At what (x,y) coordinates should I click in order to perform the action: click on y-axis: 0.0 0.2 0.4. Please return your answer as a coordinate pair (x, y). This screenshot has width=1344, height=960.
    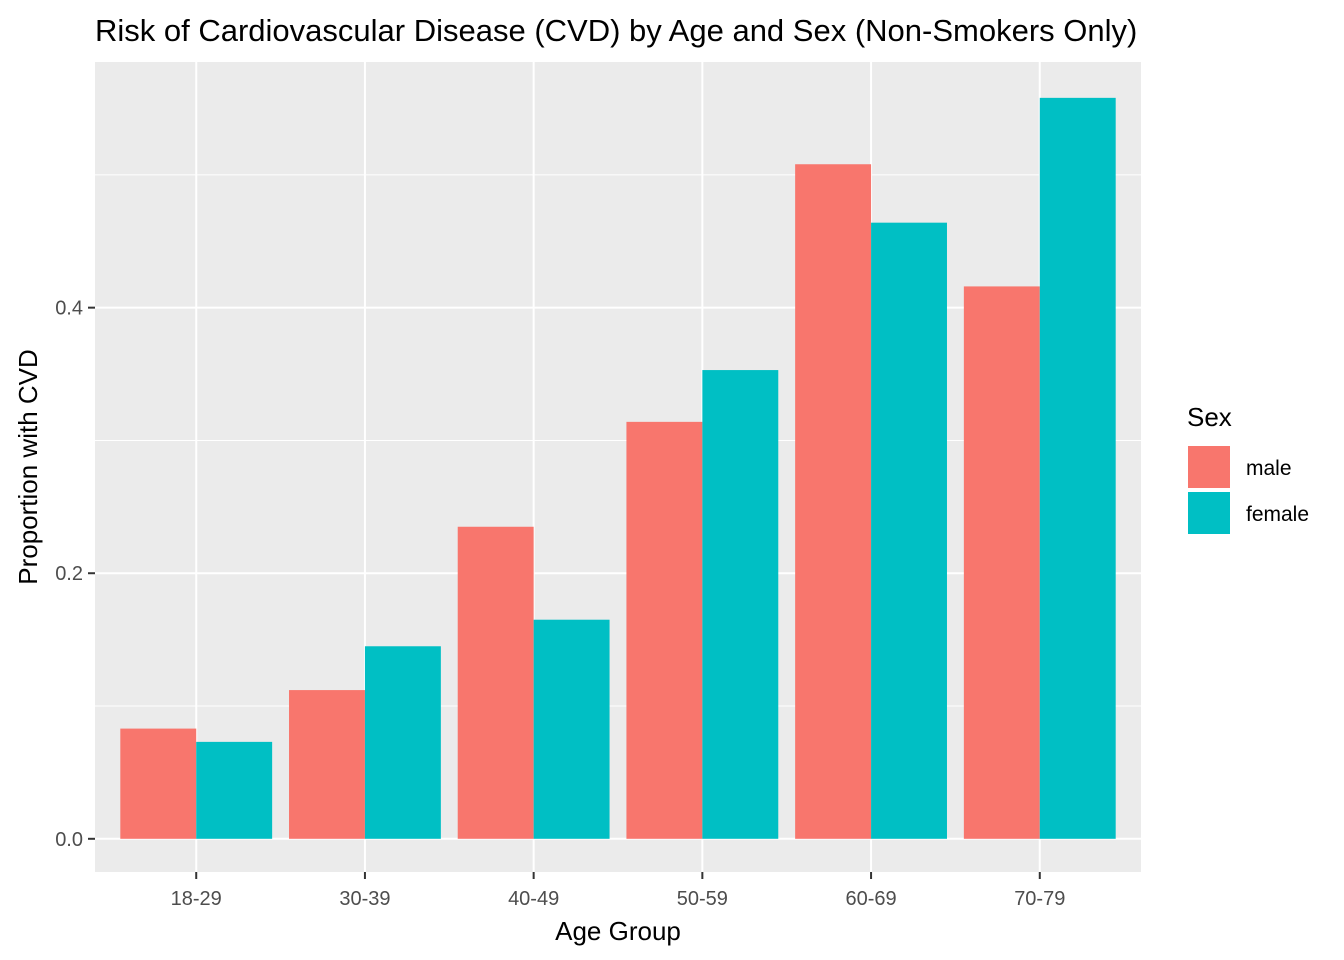
    Looking at the image, I should click on (75, 574).